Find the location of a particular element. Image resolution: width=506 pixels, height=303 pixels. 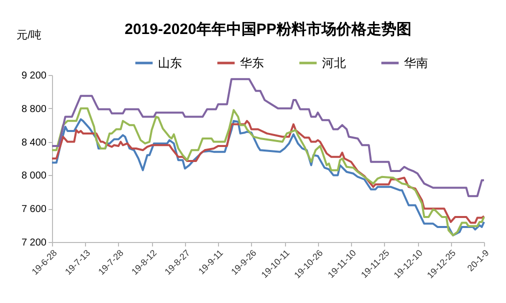

y-tick-label: 8 400 is located at coordinates (34, 142).